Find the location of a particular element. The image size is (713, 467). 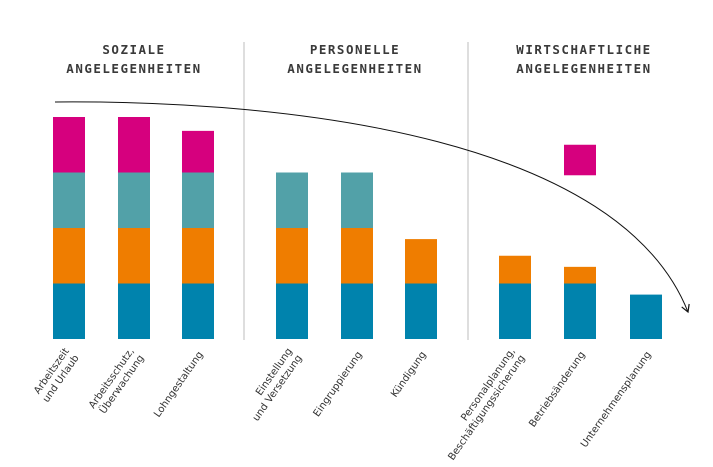

category-label-1: Arbeitszeitund Urlaub is located at coordinates (56, 375).